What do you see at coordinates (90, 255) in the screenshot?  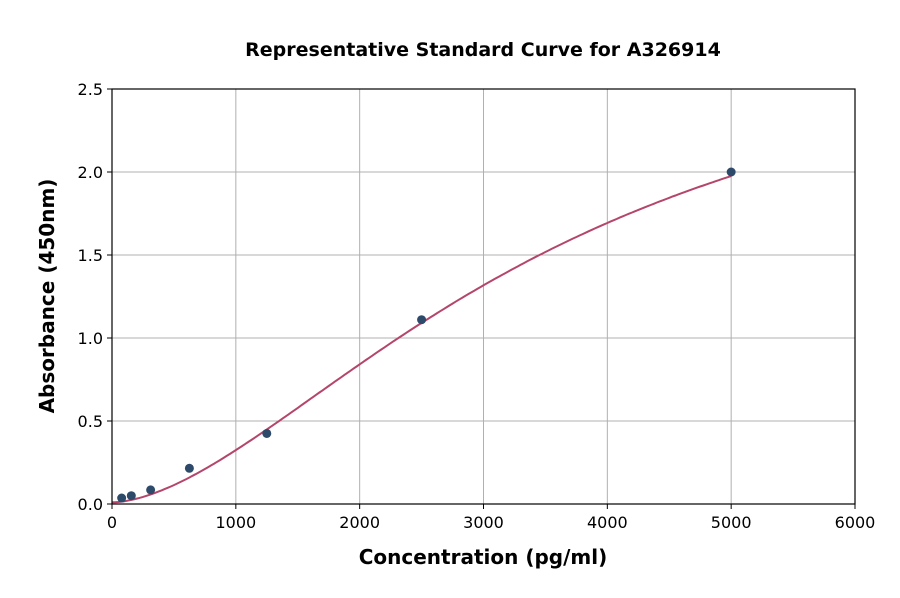 I see `y-tick-label: 1.5` at bounding box center [90, 255].